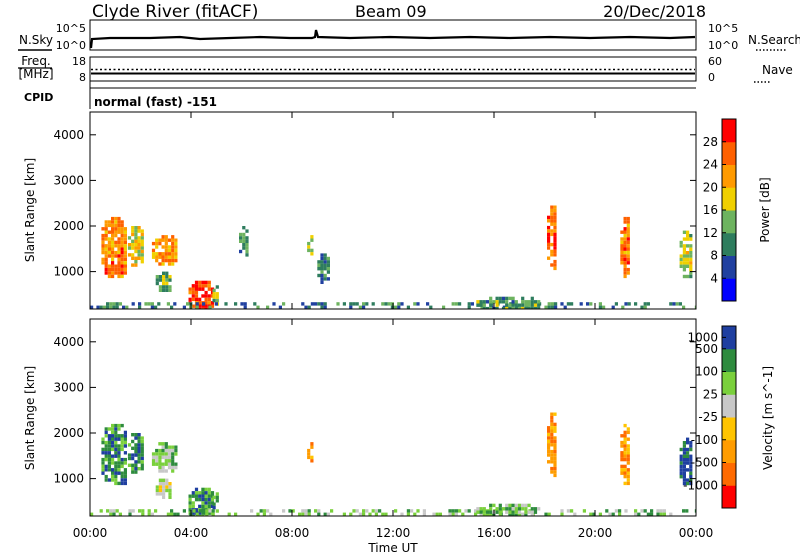 The image size is (800, 554). I want to click on x-tick-label: 16:00, so click(494, 533).